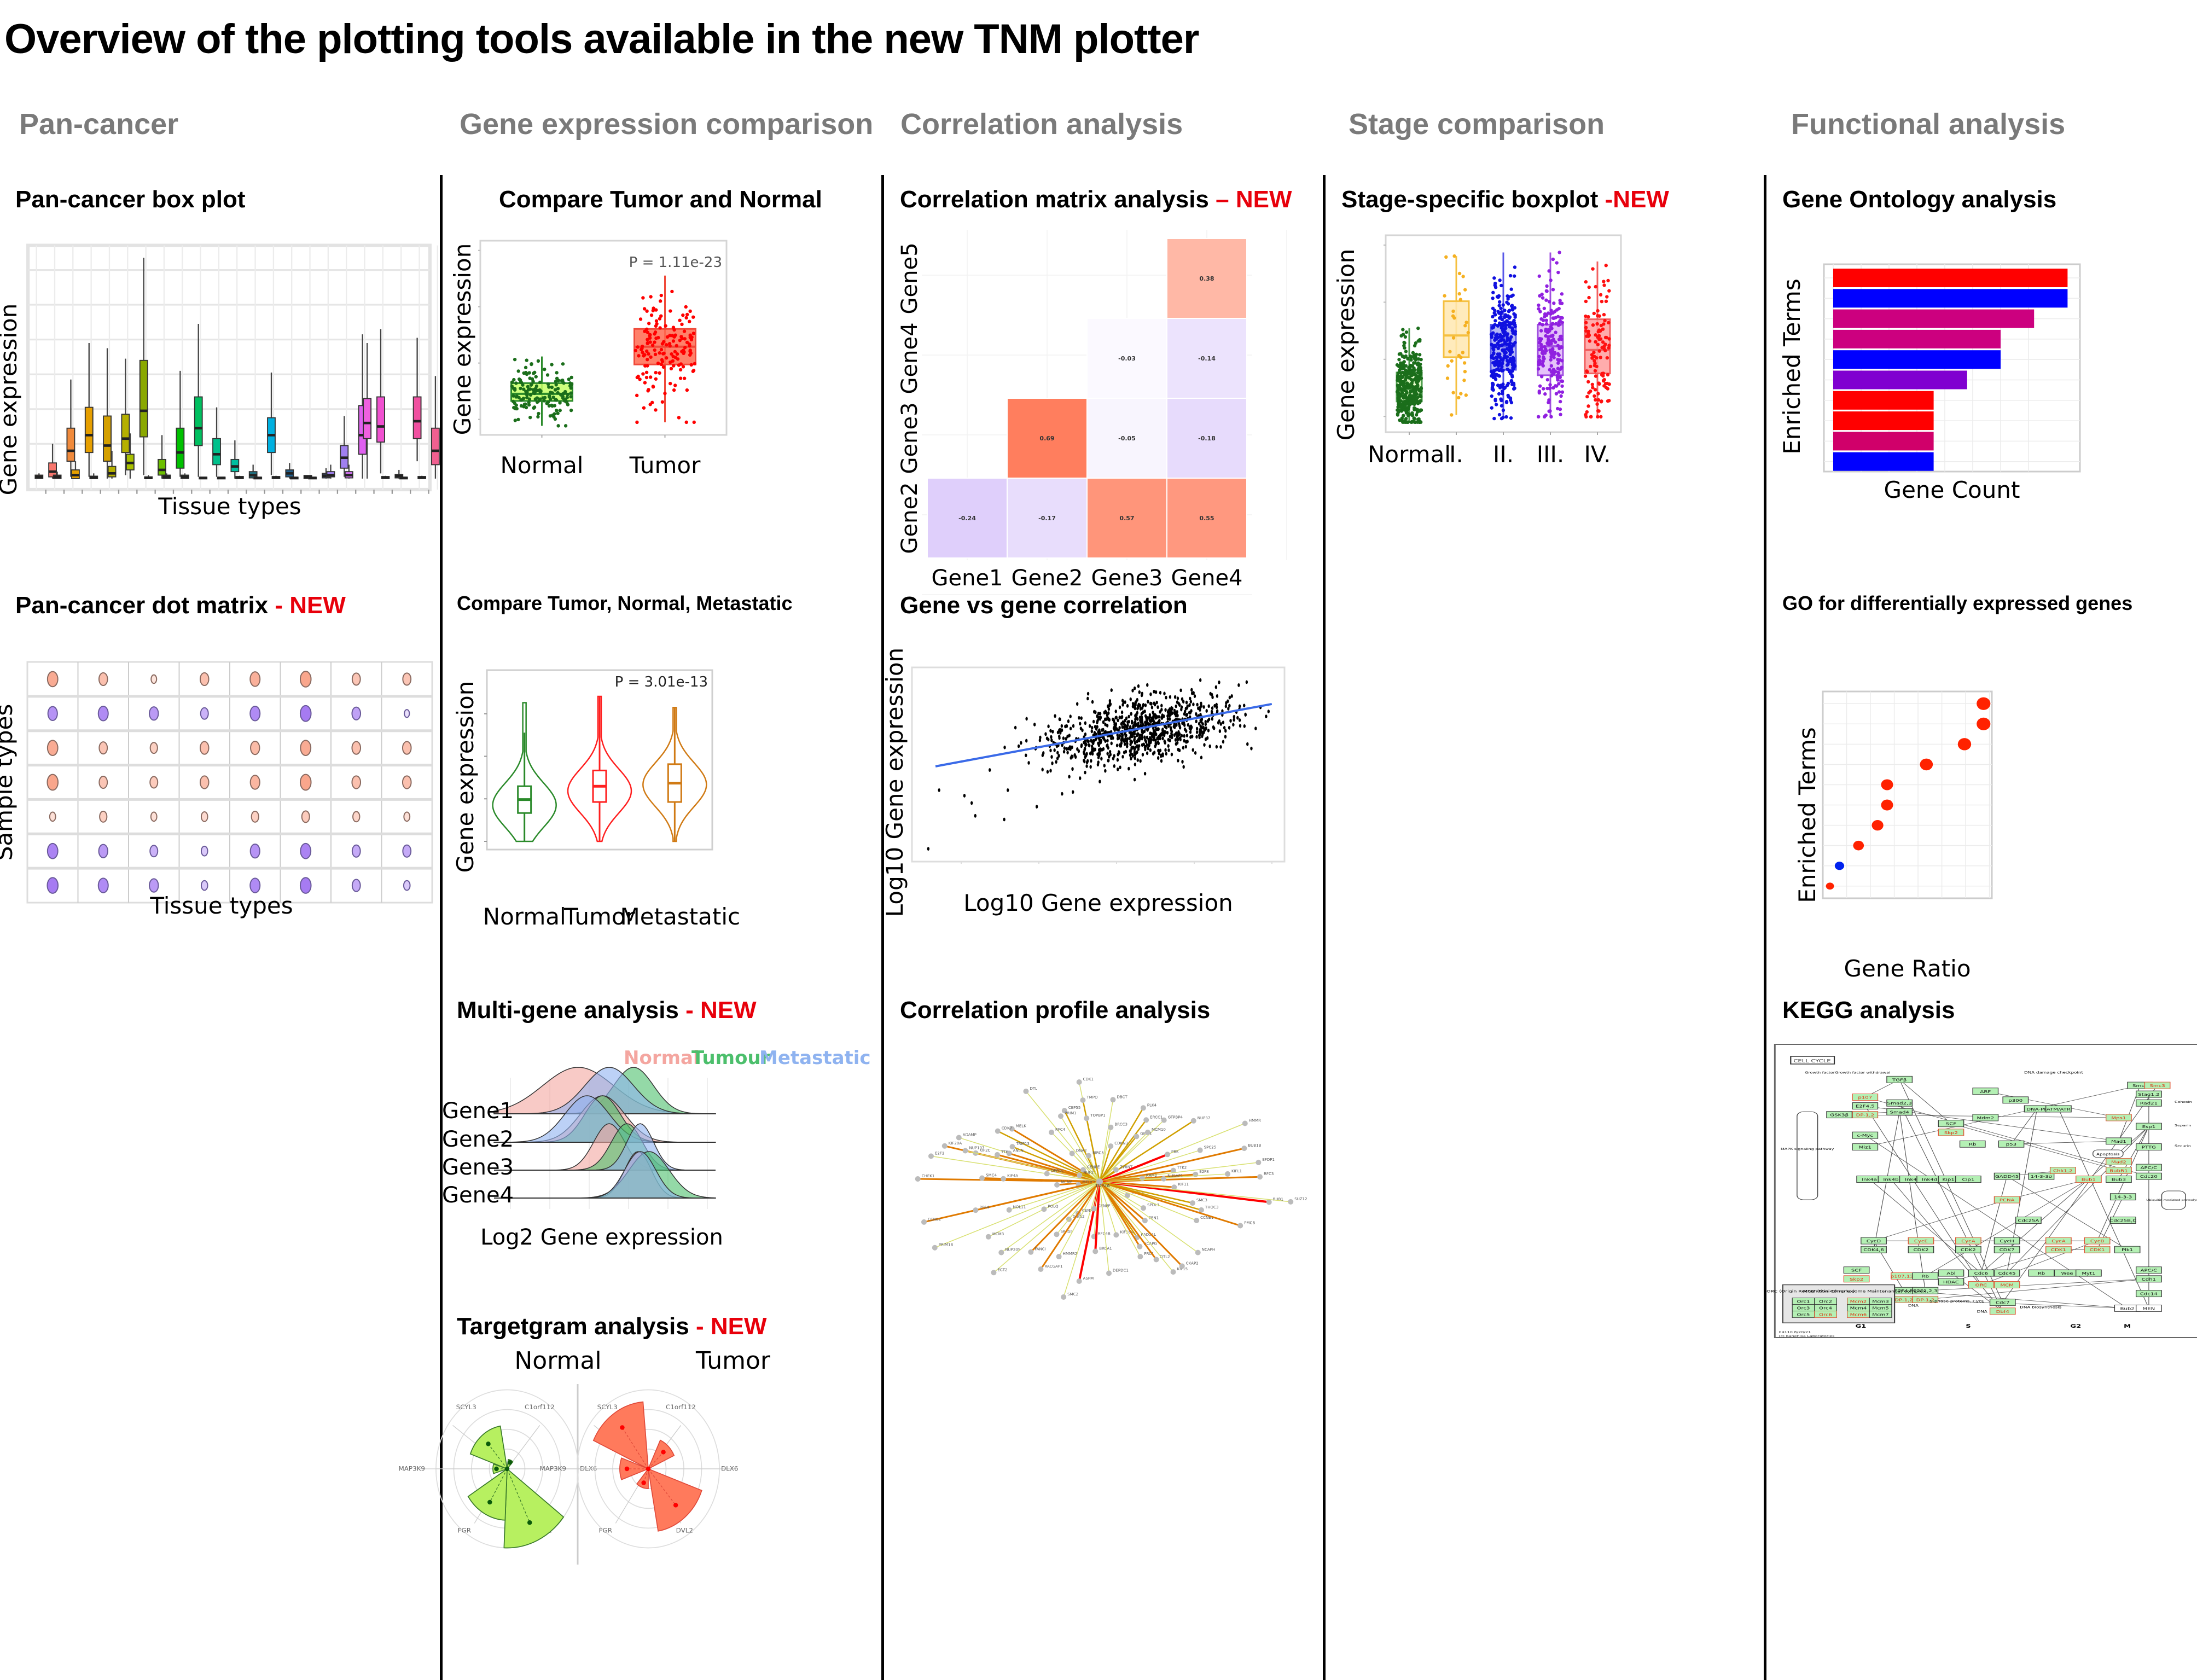 The width and height of the screenshot is (2197, 1680). What do you see at coordinates (2149, 1177) in the screenshot?
I see `gene-label: Cdc20` at bounding box center [2149, 1177].